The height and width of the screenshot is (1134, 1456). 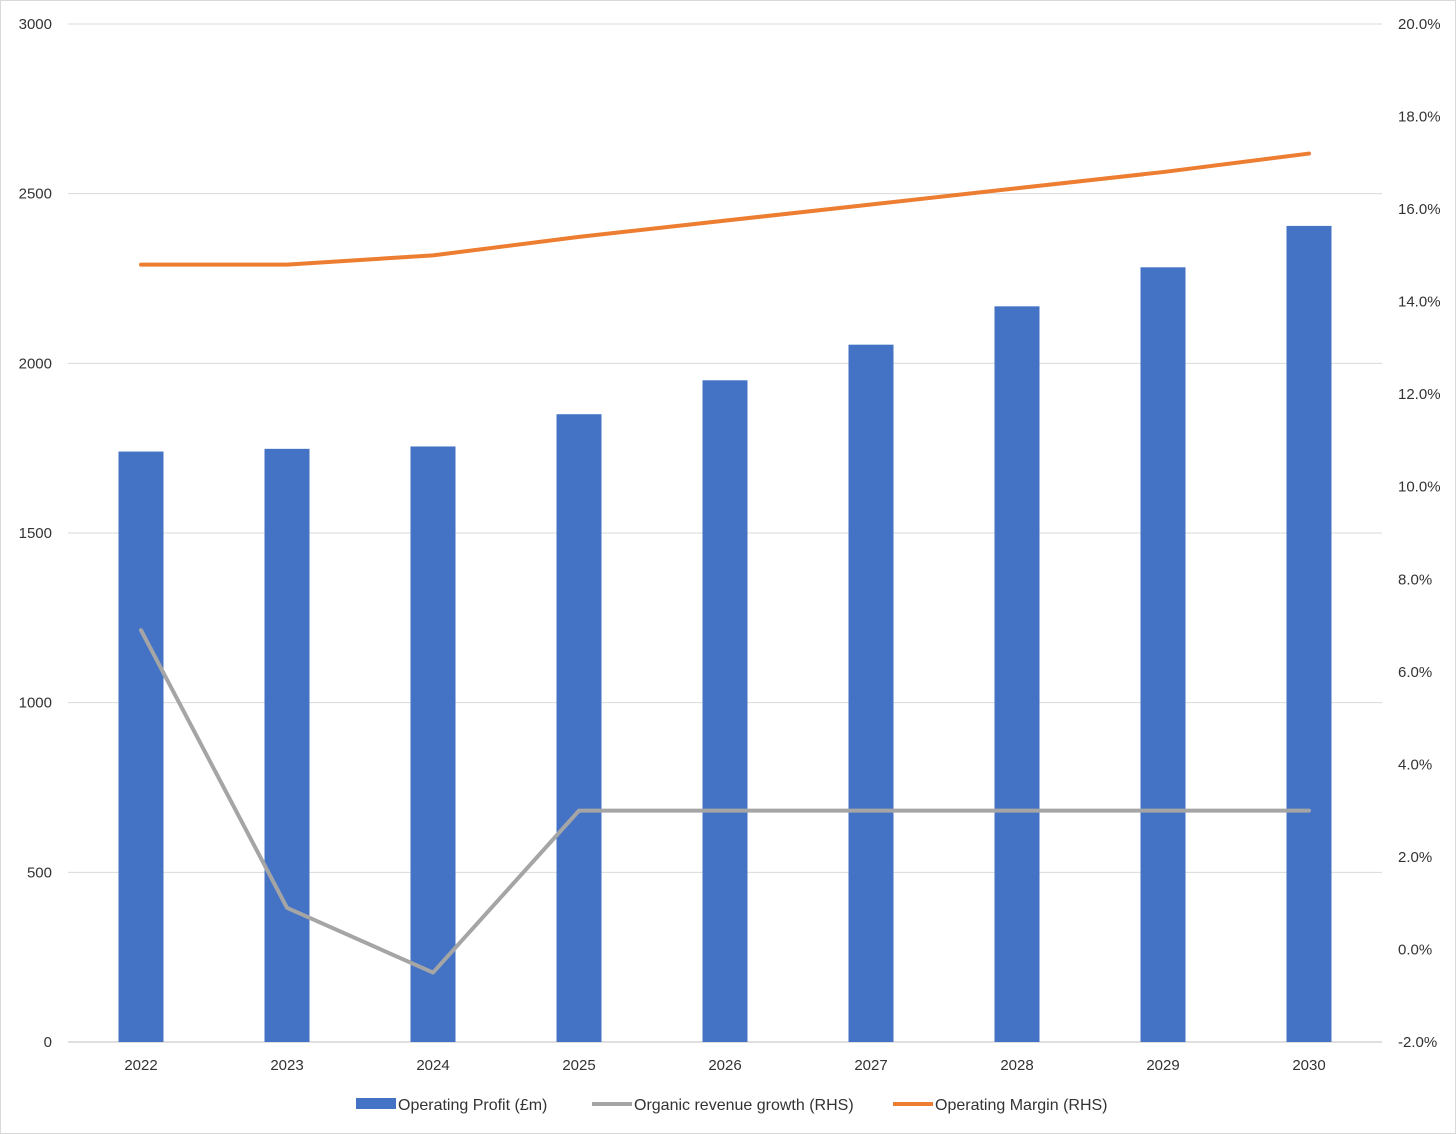 What do you see at coordinates (871, 693) in the screenshot?
I see `bar-operating-profit-2027` at bounding box center [871, 693].